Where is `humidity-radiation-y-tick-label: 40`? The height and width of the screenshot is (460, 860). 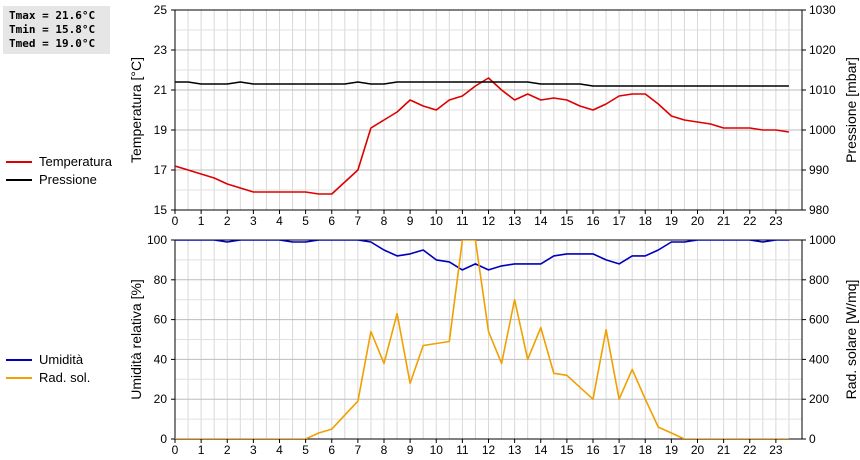
humidity-radiation-y-tick-label: 40 is located at coordinates (161, 359).